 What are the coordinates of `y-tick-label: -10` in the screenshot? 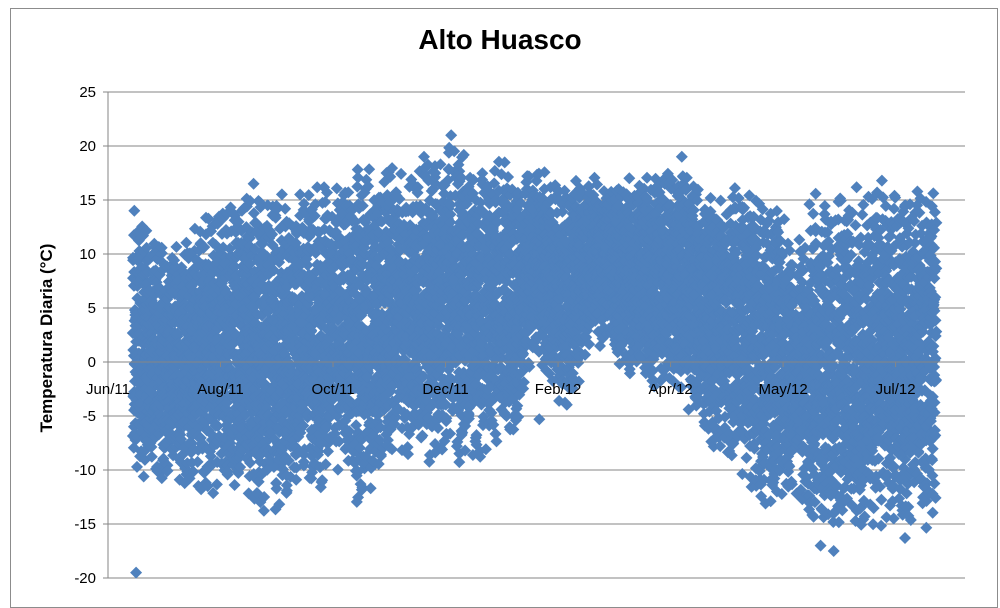 It's located at (85, 470).